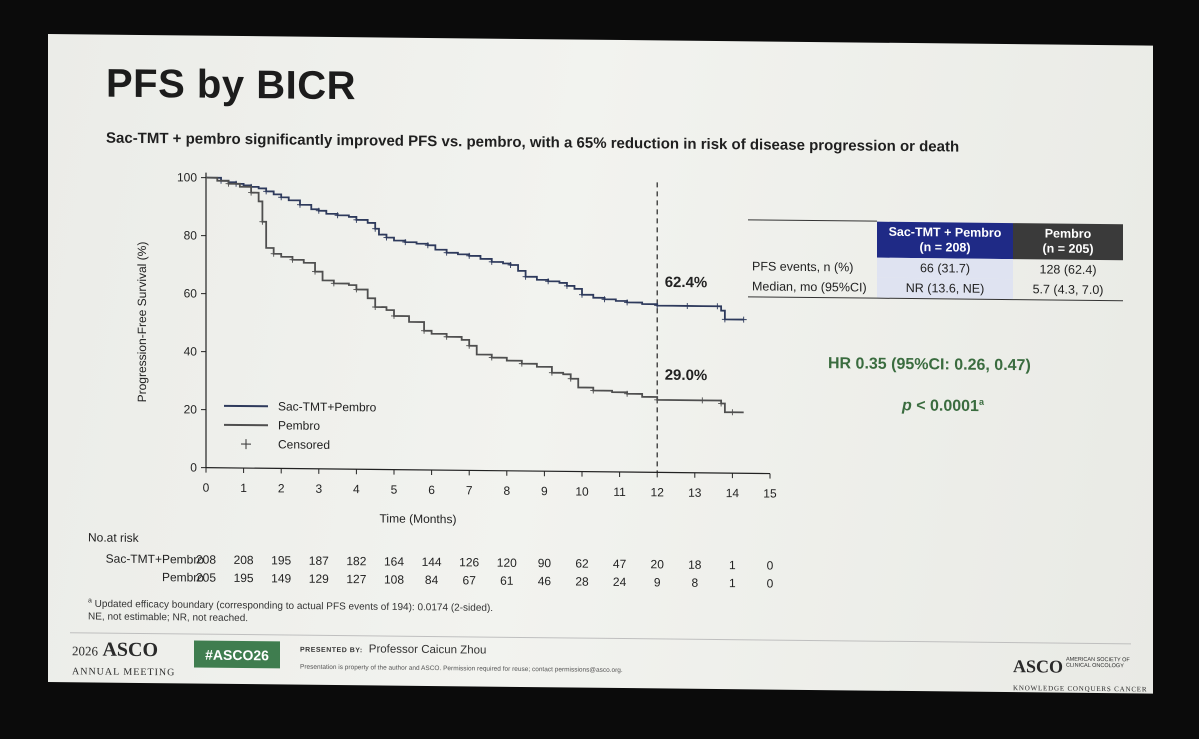  What do you see at coordinates (124, 658) in the screenshot?
I see `asco-annual-meeting-logo: 2026 ASCO ANNUAL MEETING` at bounding box center [124, 658].